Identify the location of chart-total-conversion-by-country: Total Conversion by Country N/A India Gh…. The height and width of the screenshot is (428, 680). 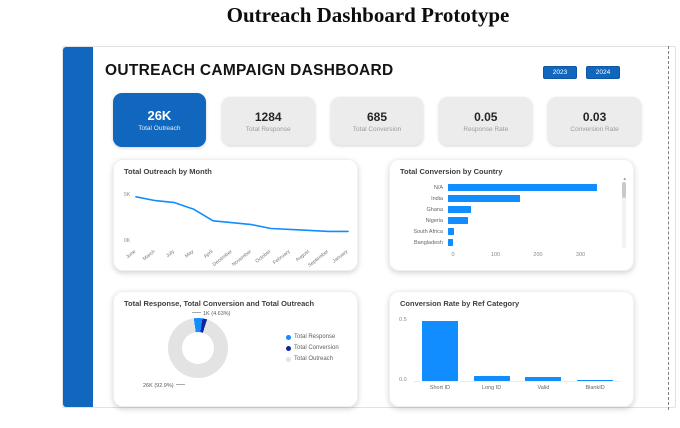
(511, 215).